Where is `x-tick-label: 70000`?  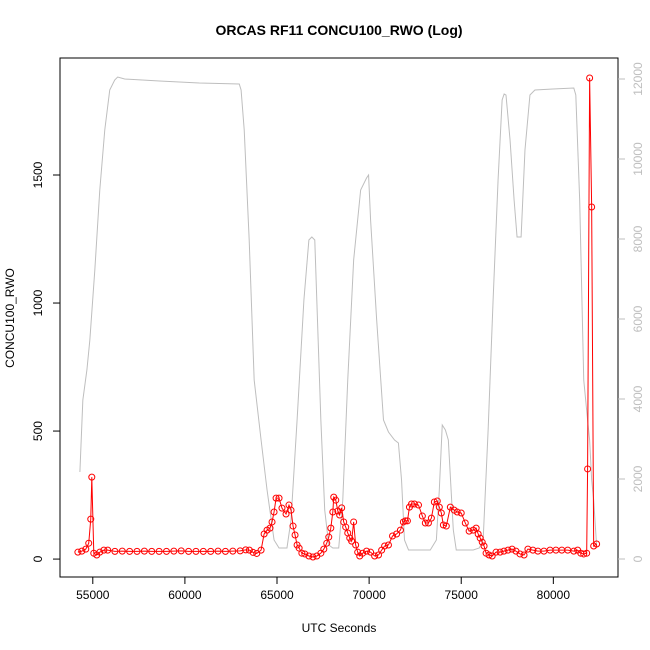
x-tick-label: 70000 is located at coordinates (369, 595).